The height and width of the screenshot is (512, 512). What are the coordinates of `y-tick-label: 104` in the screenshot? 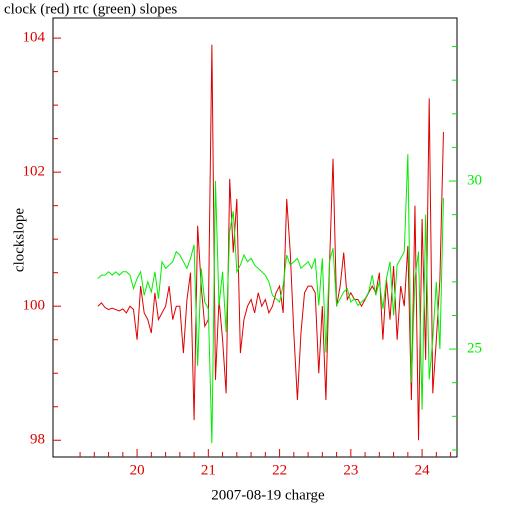 It's located at (34, 38).